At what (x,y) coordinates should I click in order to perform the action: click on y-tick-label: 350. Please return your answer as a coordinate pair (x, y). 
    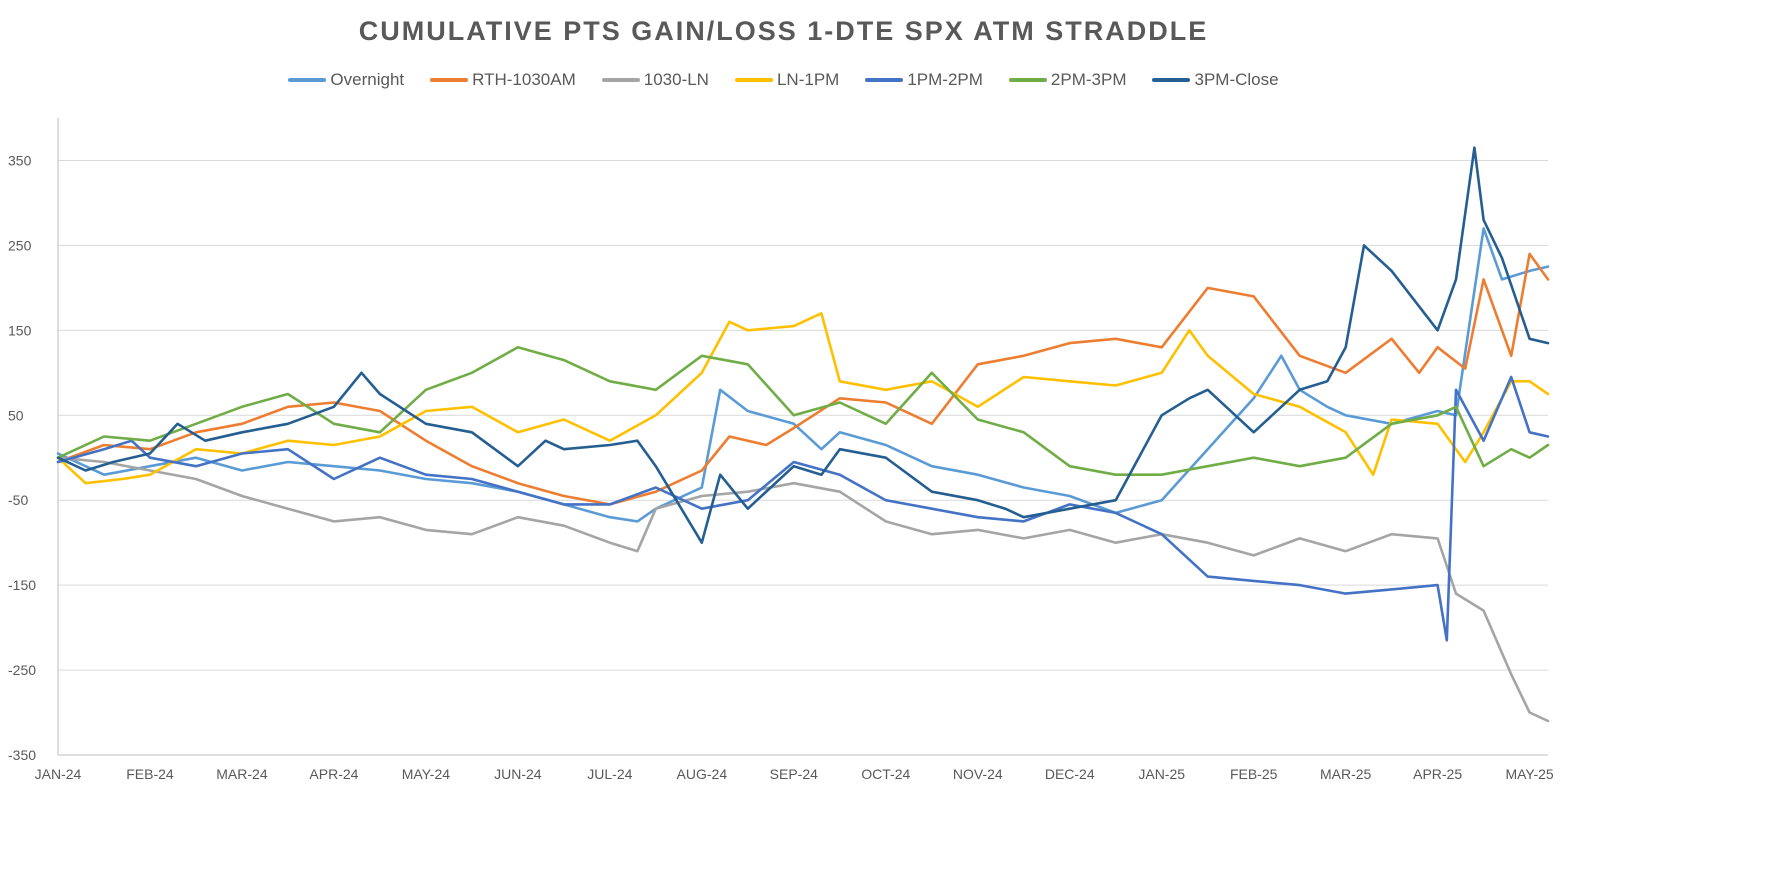
    Looking at the image, I should click on (20, 160).